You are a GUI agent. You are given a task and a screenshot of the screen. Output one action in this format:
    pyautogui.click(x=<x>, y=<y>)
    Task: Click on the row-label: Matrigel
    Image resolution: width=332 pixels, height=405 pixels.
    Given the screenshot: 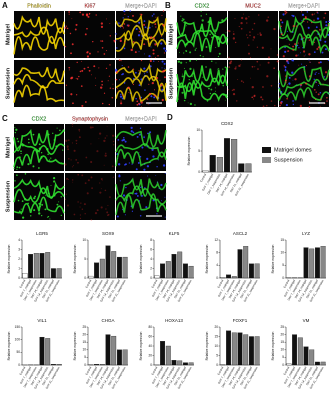 What is the action you would take?
    pyautogui.click(x=8, y=34)
    